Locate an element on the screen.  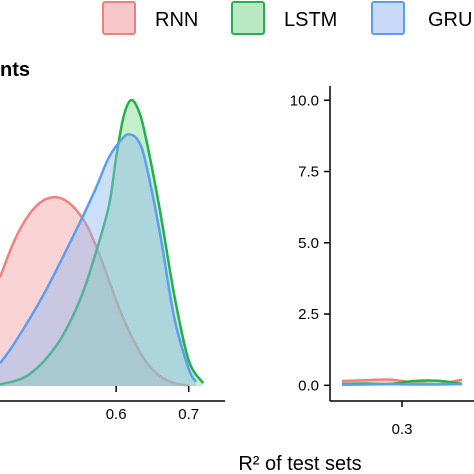
legend: RNN LSTM GRU is located at coordinates (287, 18).